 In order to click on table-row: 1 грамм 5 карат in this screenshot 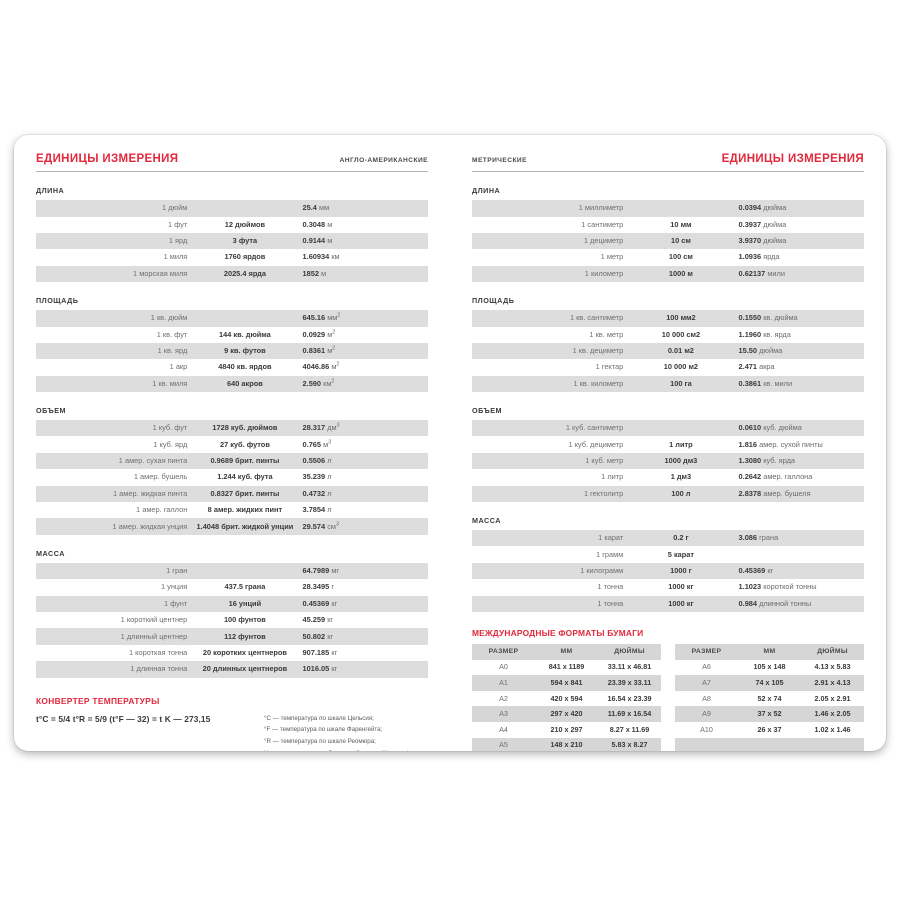, I will do `click(668, 554)`.